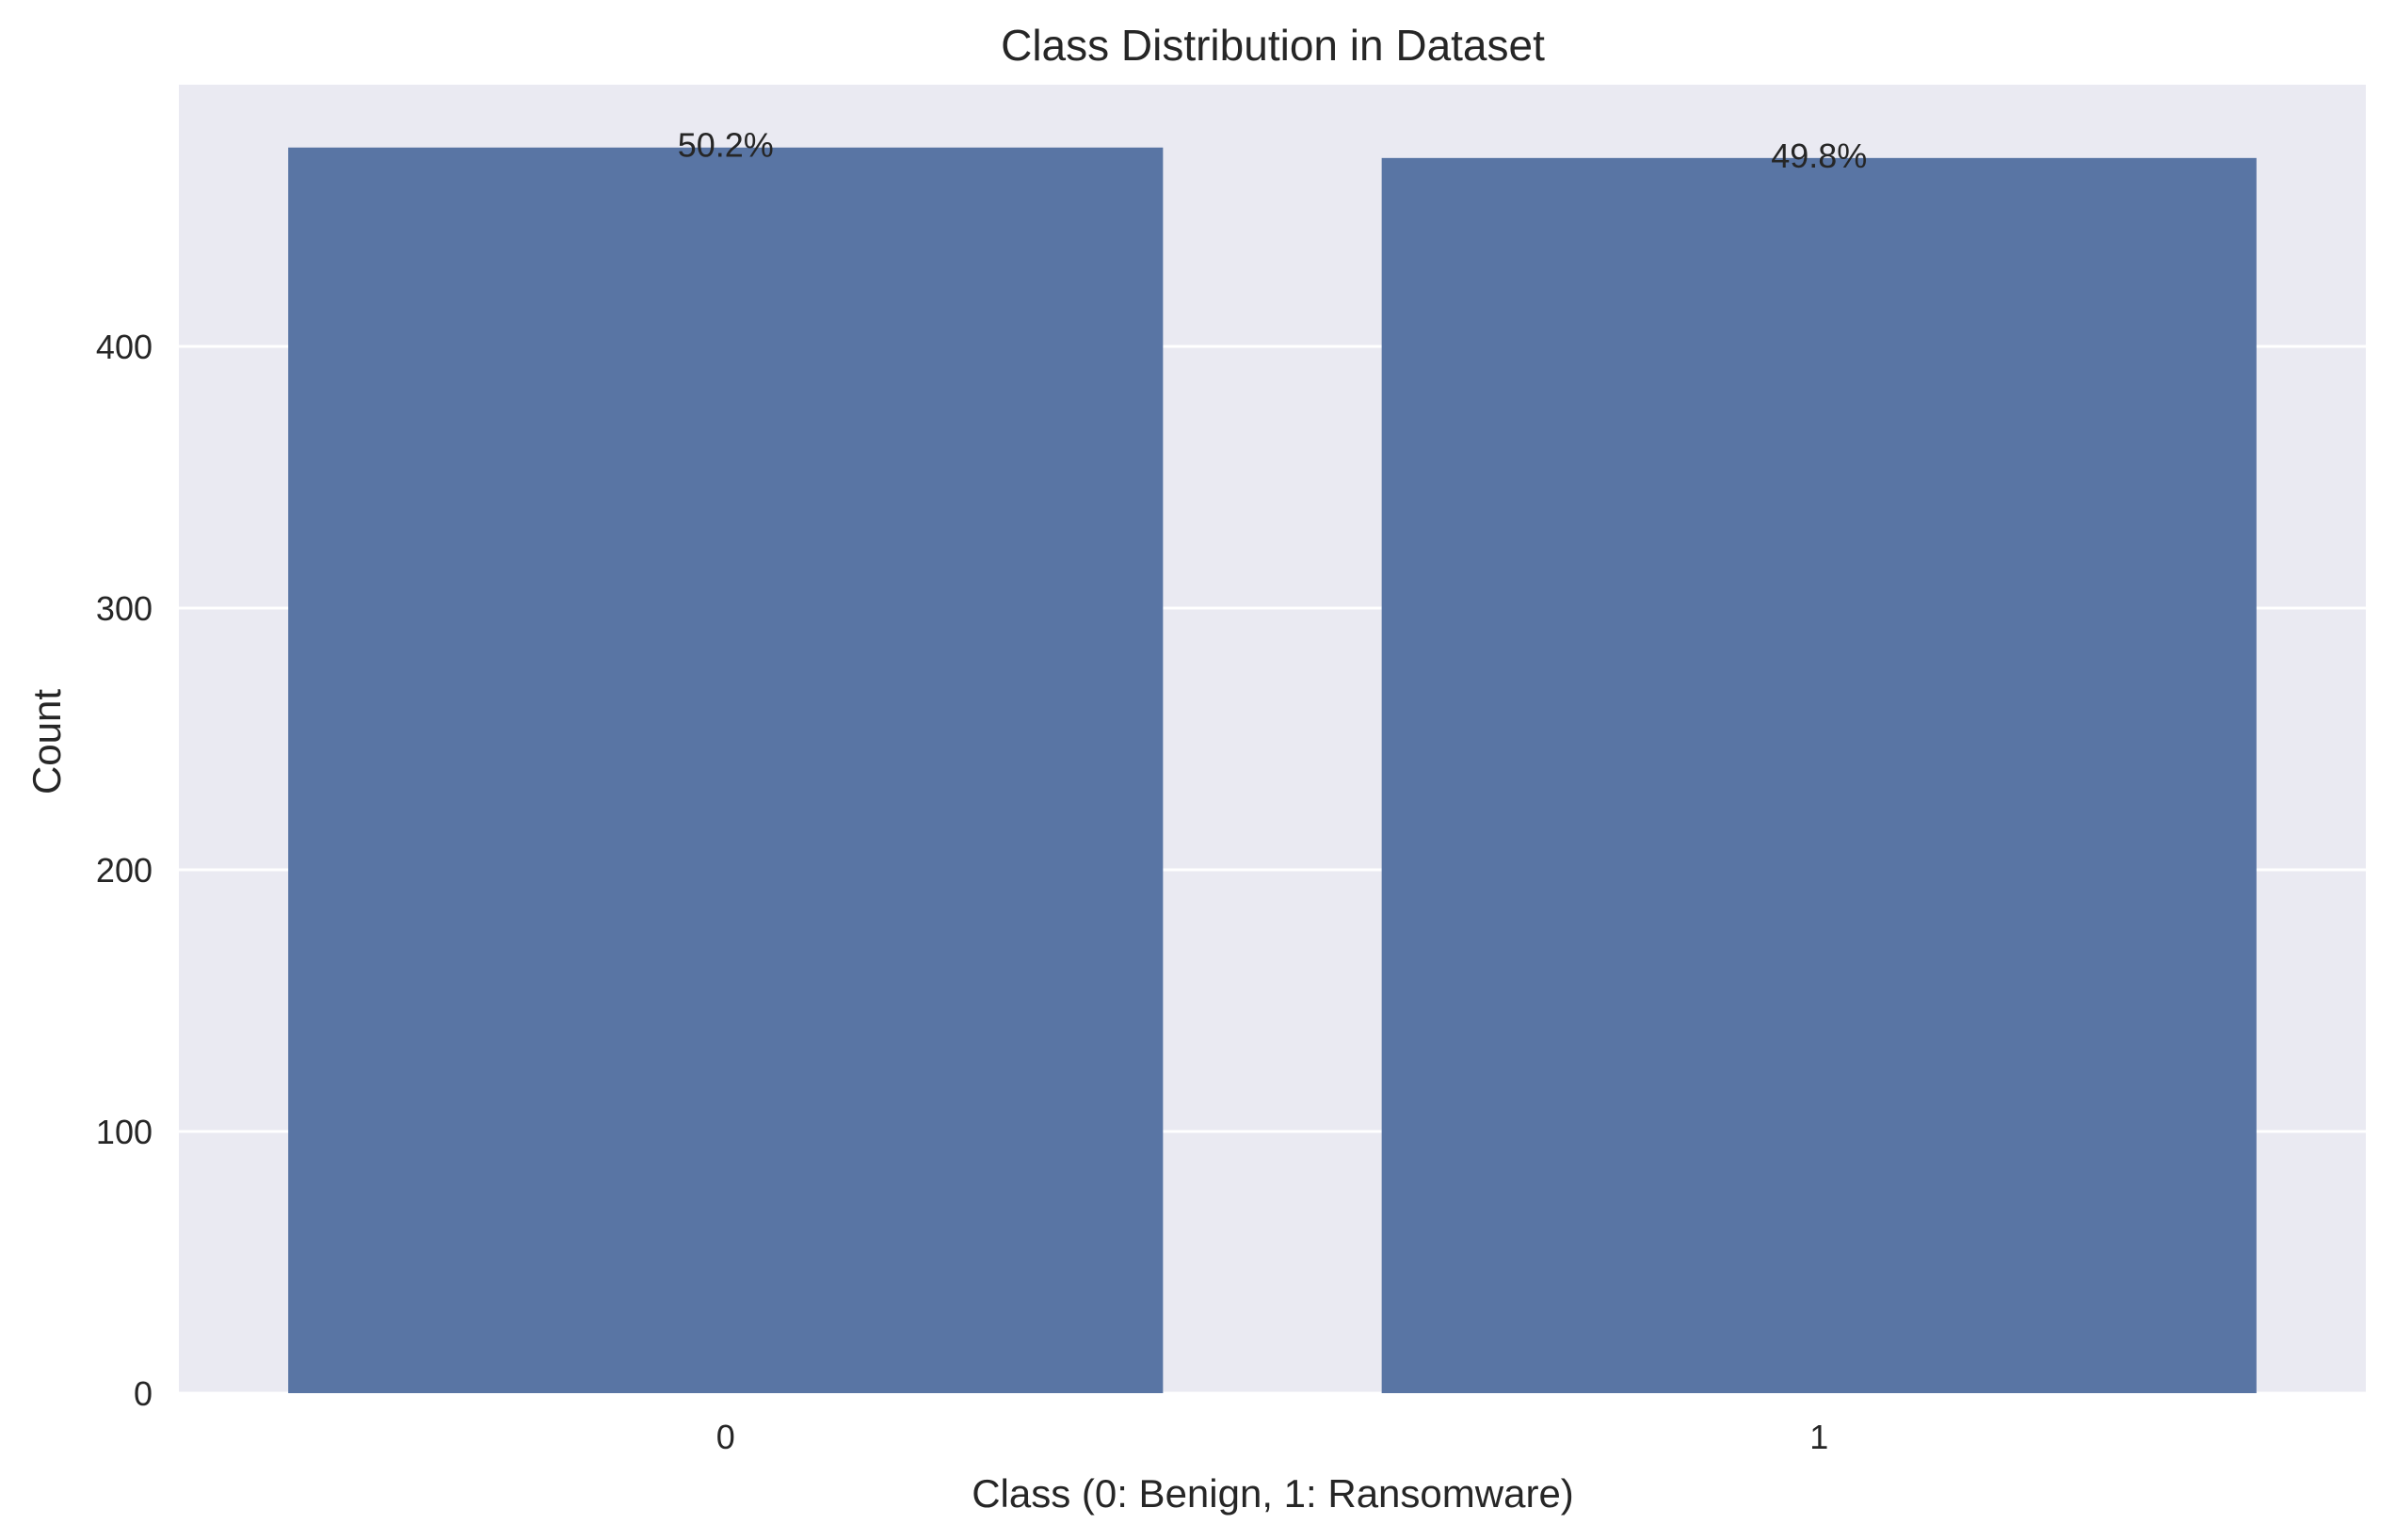  What do you see at coordinates (124, 1132) in the screenshot?
I see `y-tick-label: 100` at bounding box center [124, 1132].